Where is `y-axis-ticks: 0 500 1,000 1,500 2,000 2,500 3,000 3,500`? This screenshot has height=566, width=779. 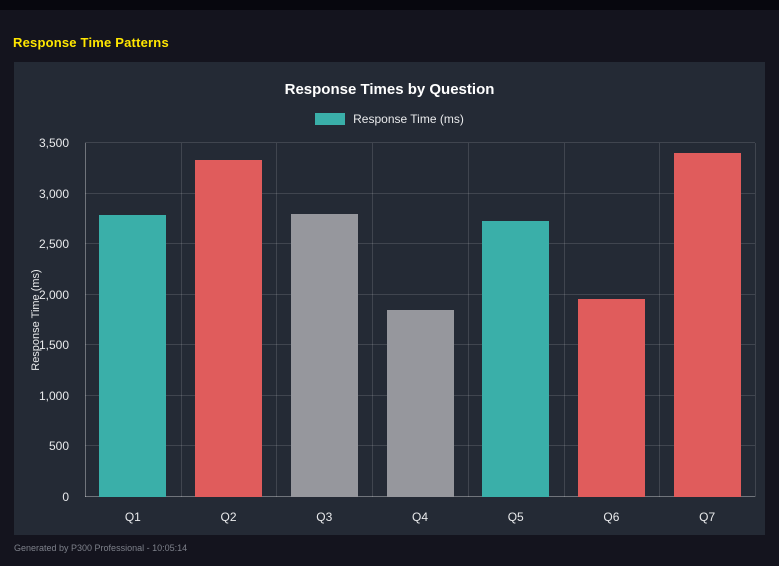
y-axis-ticks: 0 500 1,000 1,500 2,000 2,500 3,000 3,500 is located at coordinates (45, 320).